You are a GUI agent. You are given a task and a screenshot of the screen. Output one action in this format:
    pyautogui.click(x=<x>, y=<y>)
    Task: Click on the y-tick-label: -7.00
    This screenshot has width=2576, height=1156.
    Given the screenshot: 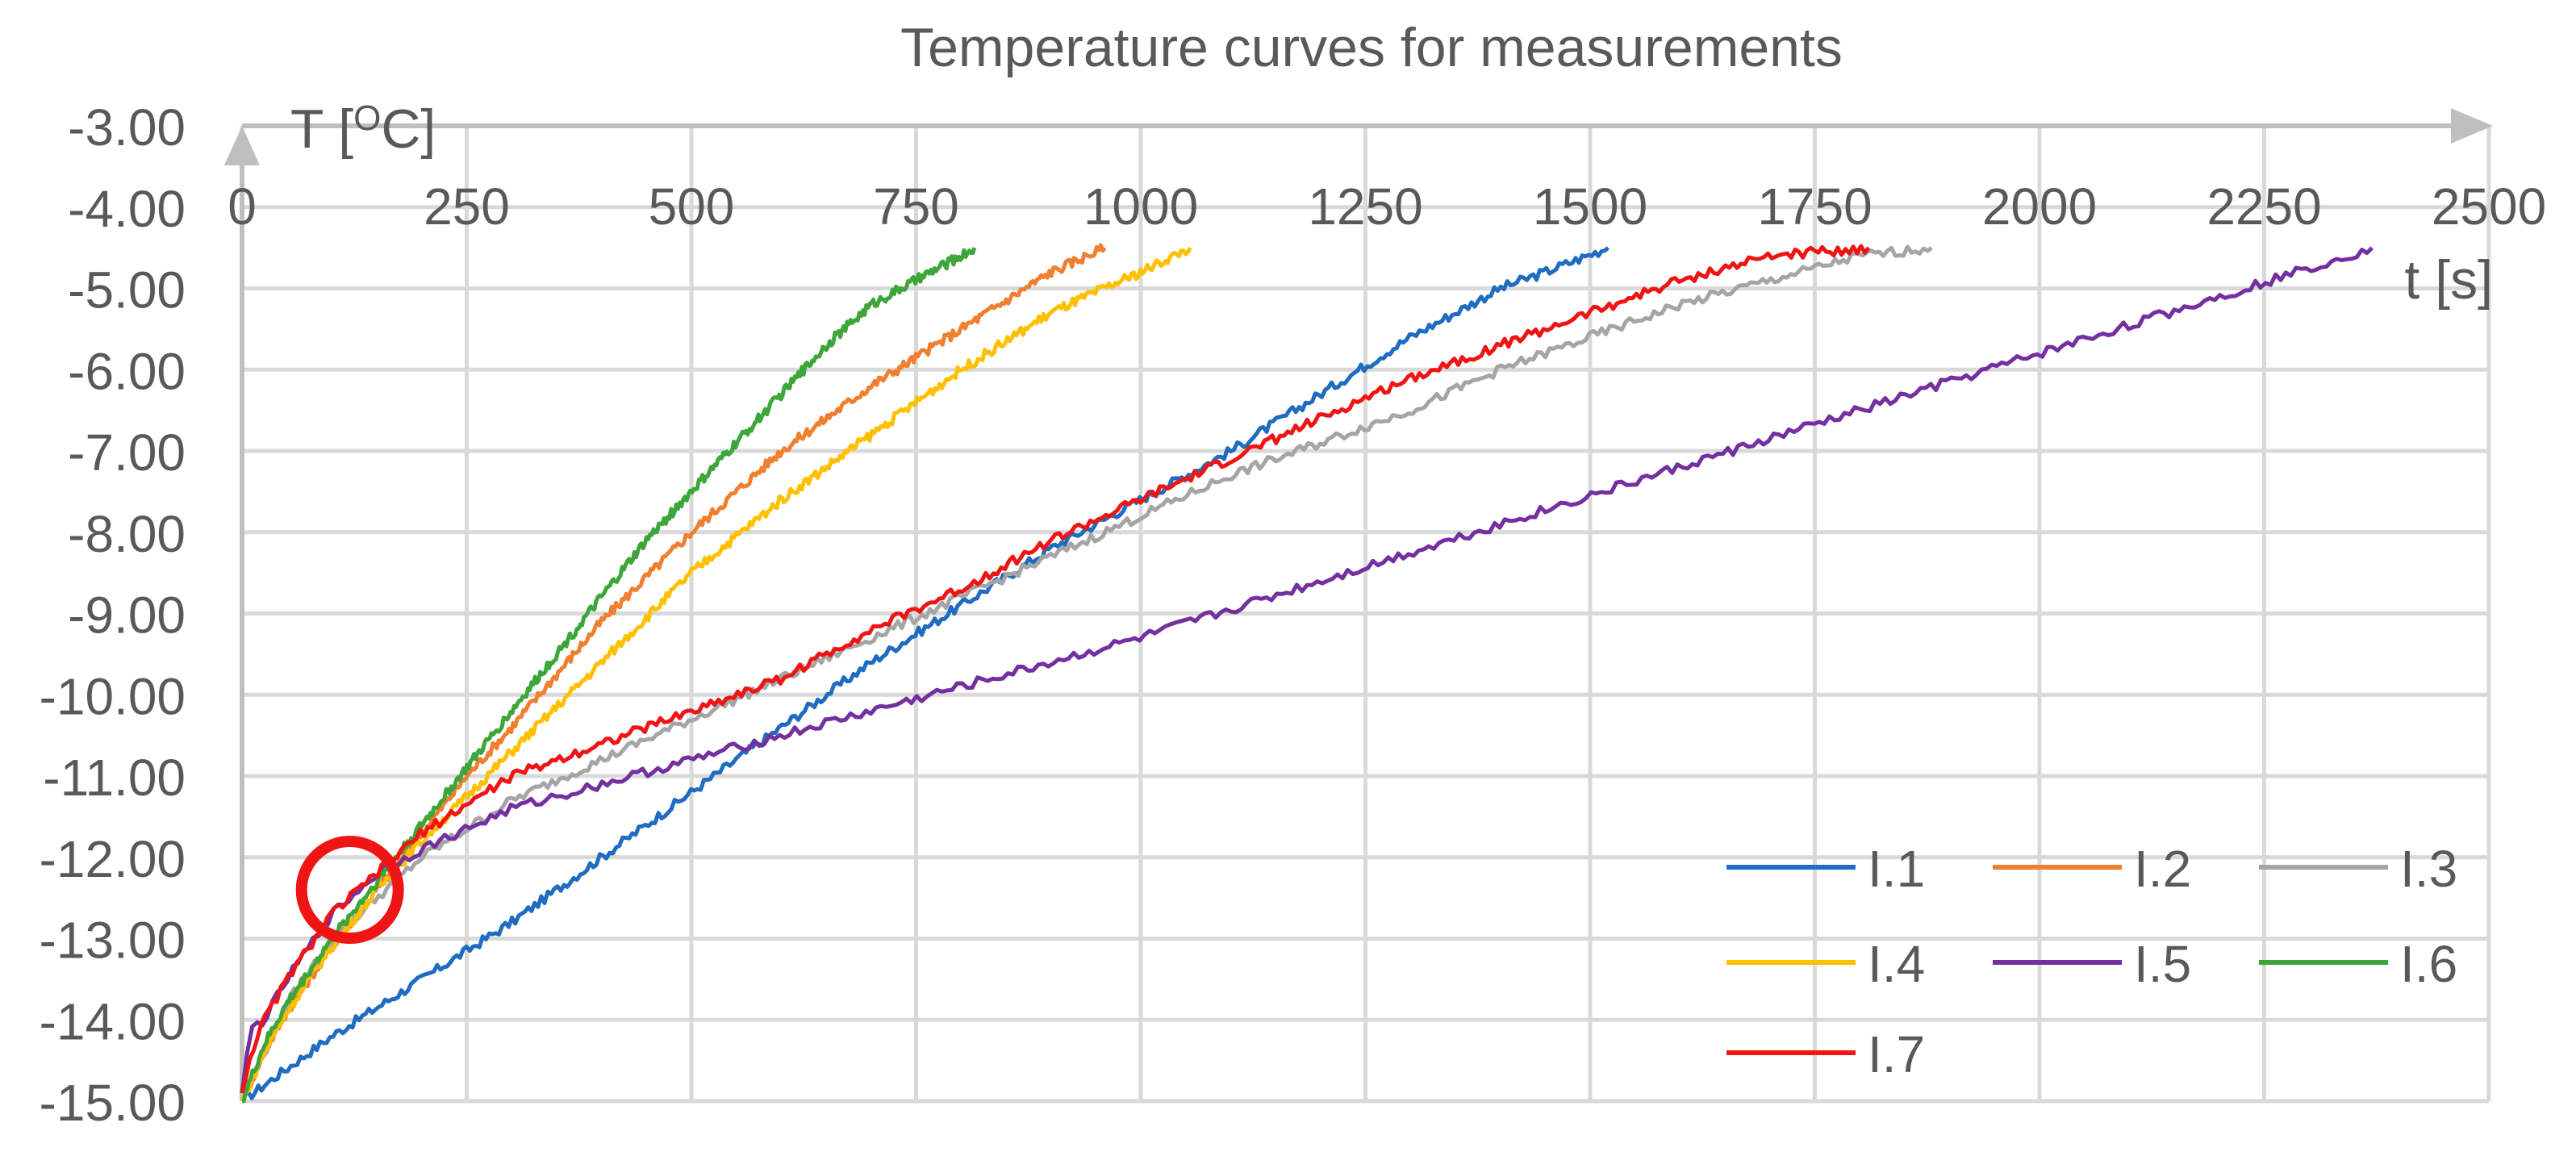 What is the action you would take?
    pyautogui.click(x=127, y=453)
    